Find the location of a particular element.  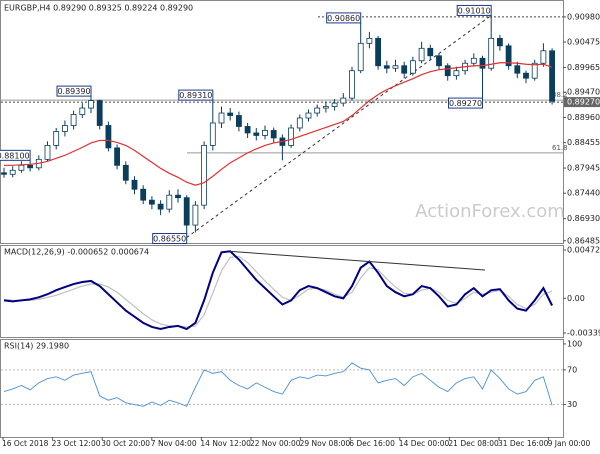

y-tick-label: 0.86485 is located at coordinates (583, 240).